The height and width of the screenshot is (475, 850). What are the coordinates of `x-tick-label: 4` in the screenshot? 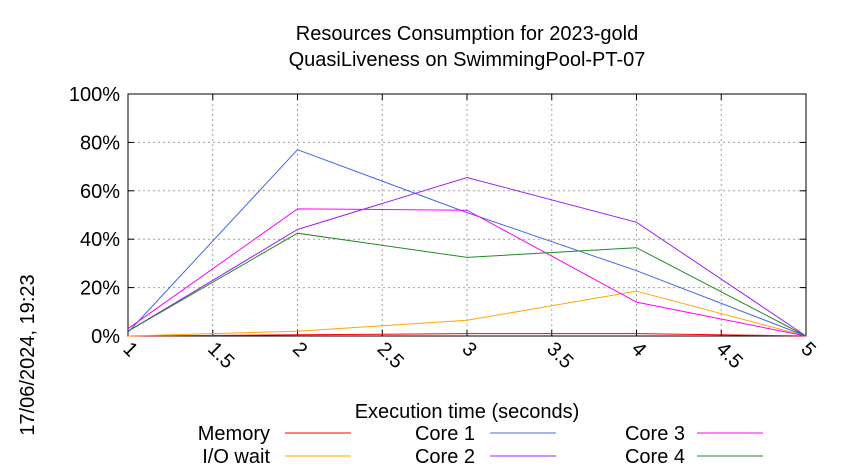 It's located at (638, 349).